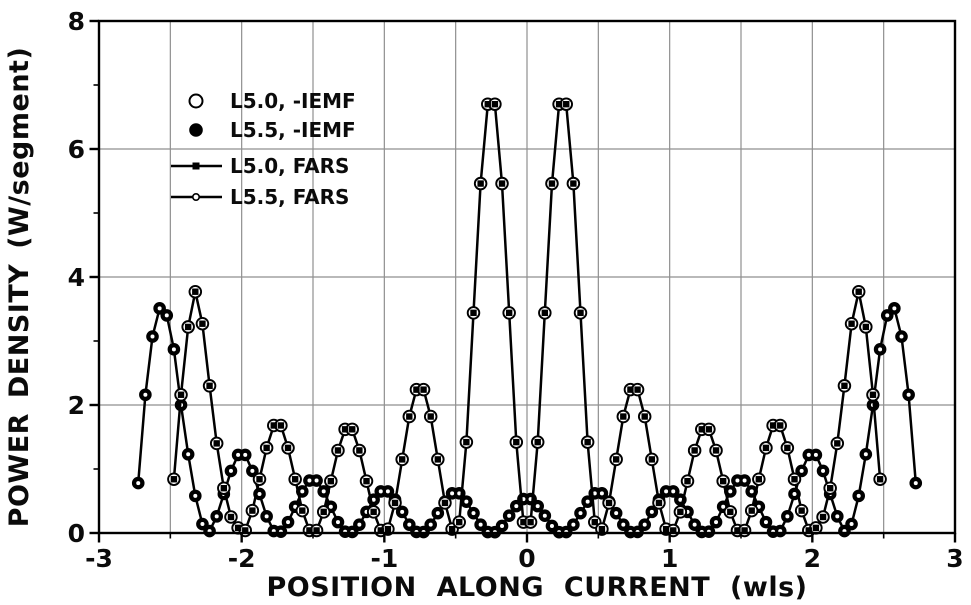  I want to click on x-tick-label: -1, so click(384, 558).